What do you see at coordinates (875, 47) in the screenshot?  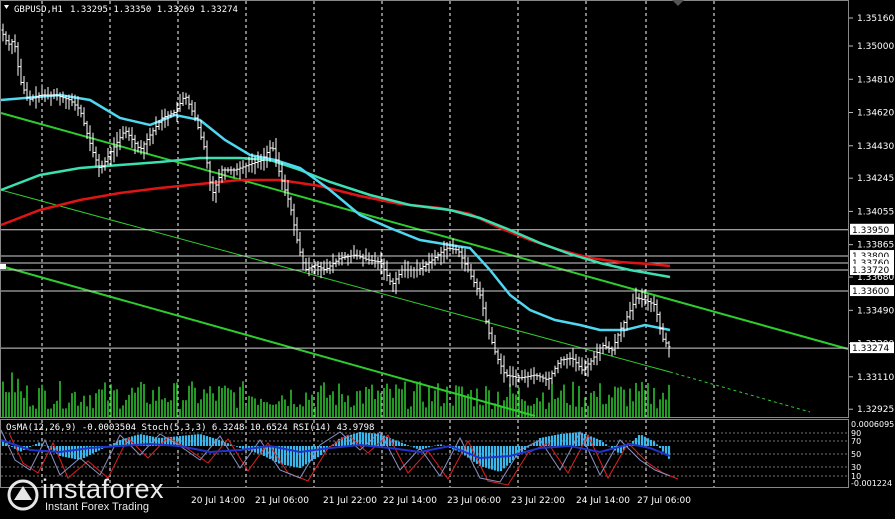 I see `price-tick-label: 1.35000` at bounding box center [875, 47].